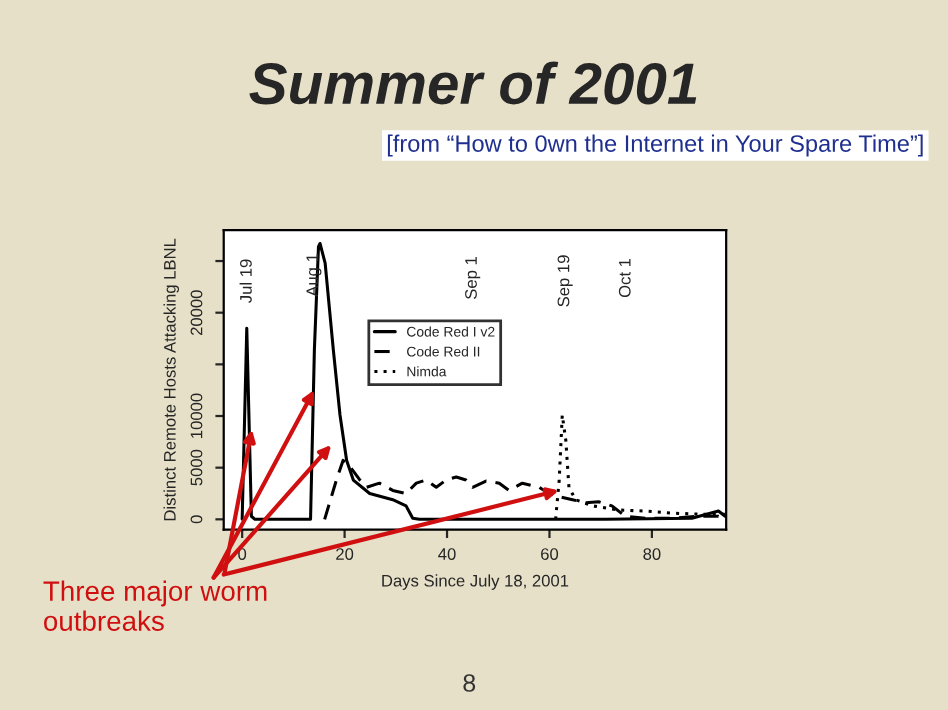 The height and width of the screenshot is (710, 948). What do you see at coordinates (196, 519) in the screenshot?
I see `y-tick-label: 0` at bounding box center [196, 519].